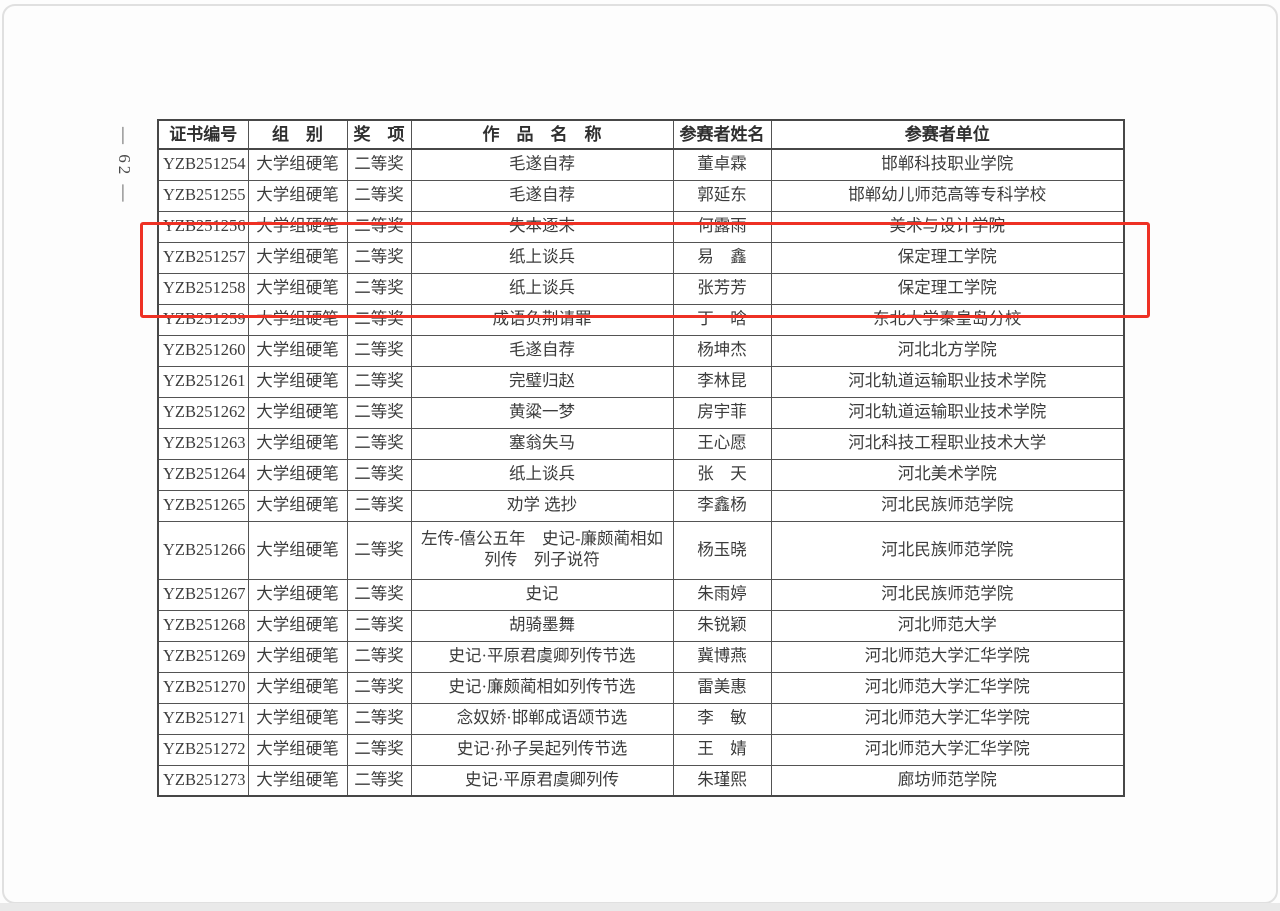 The image size is (1280, 911). What do you see at coordinates (722, 134) in the screenshot?
I see `column-header: 参赛者姓名` at bounding box center [722, 134].